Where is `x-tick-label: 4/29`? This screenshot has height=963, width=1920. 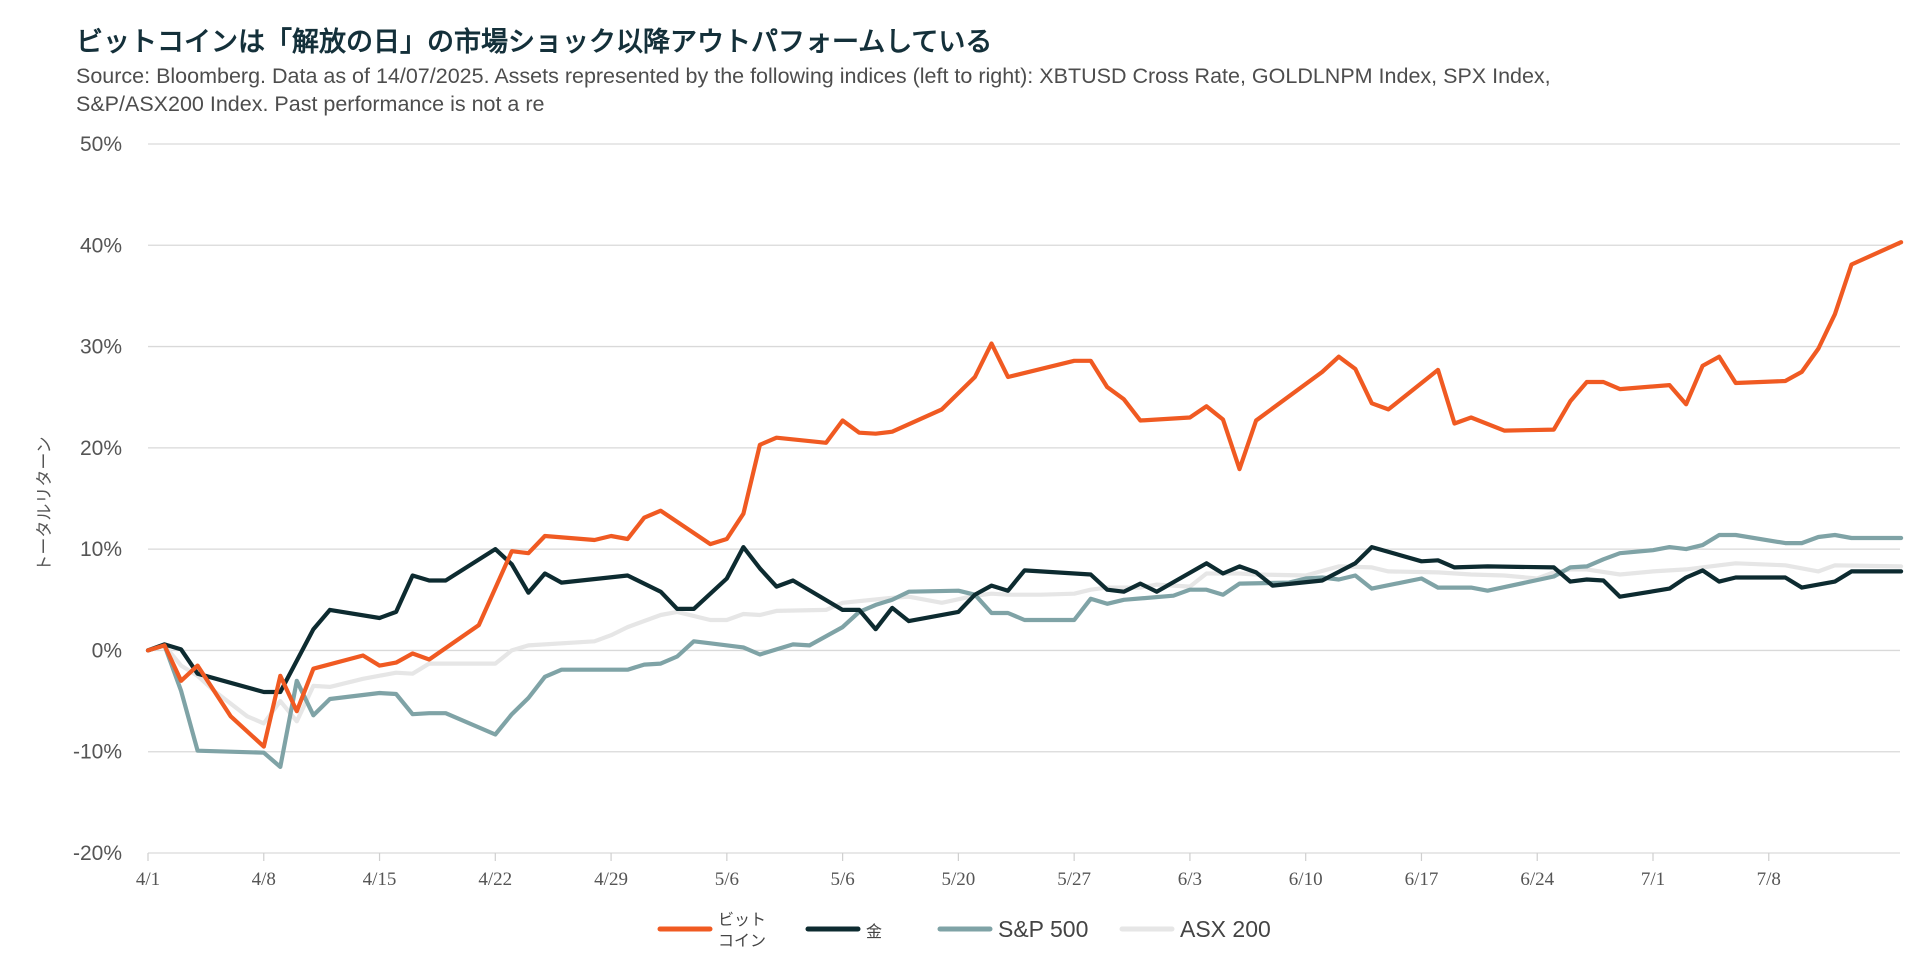 x-tick-label: 4/29 is located at coordinates (611, 879).